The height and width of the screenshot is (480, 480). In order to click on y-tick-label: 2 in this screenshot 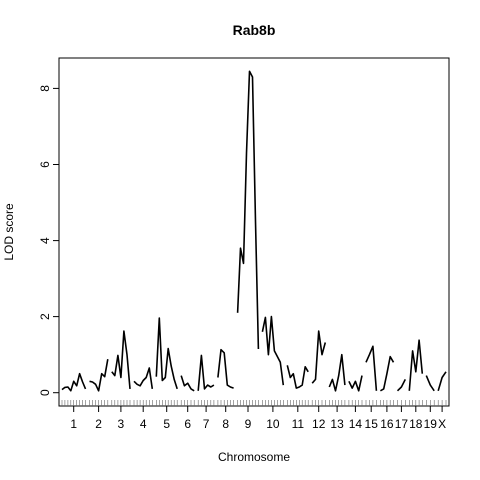, I will do `click(45, 316)`.